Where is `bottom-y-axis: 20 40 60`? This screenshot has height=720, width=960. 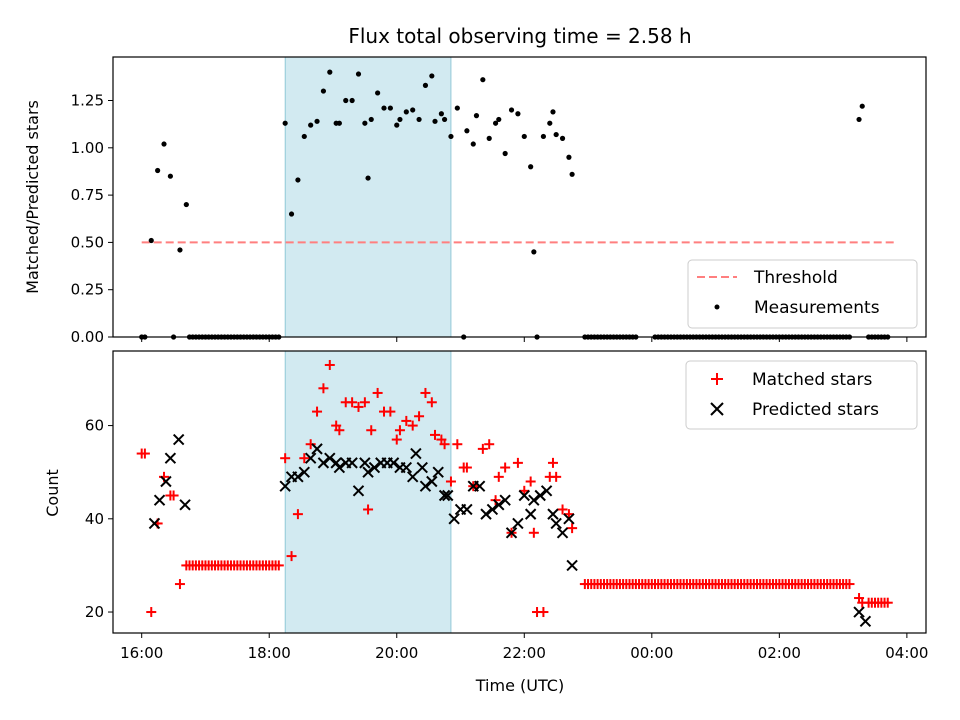
bottom-y-axis: 20 40 60 is located at coordinates (99, 519).